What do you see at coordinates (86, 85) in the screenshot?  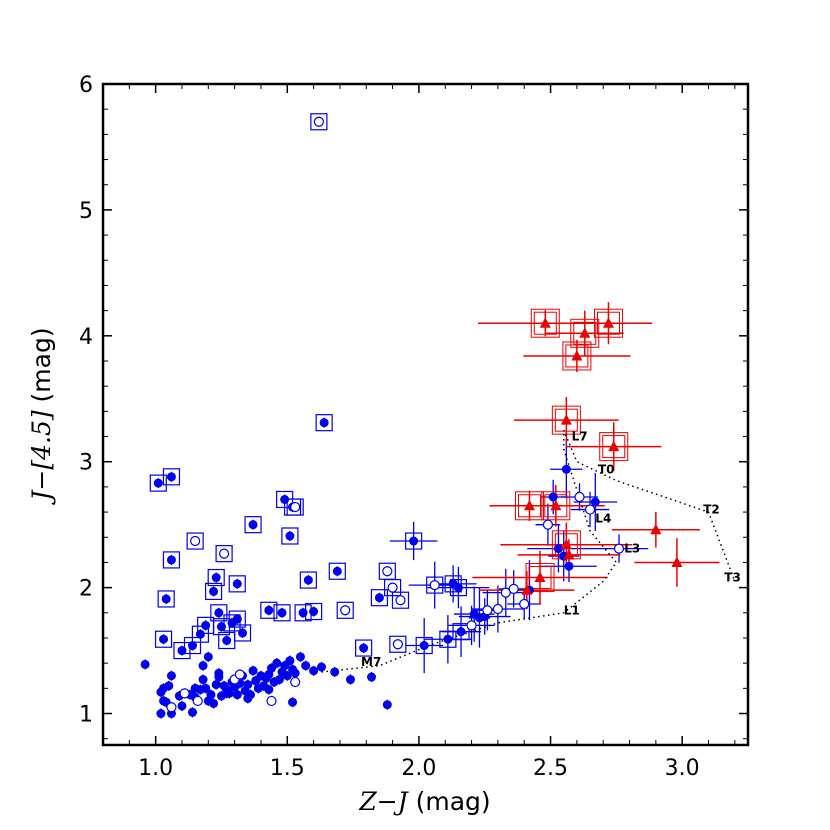 I see `y-tick-label: 6` at bounding box center [86, 85].